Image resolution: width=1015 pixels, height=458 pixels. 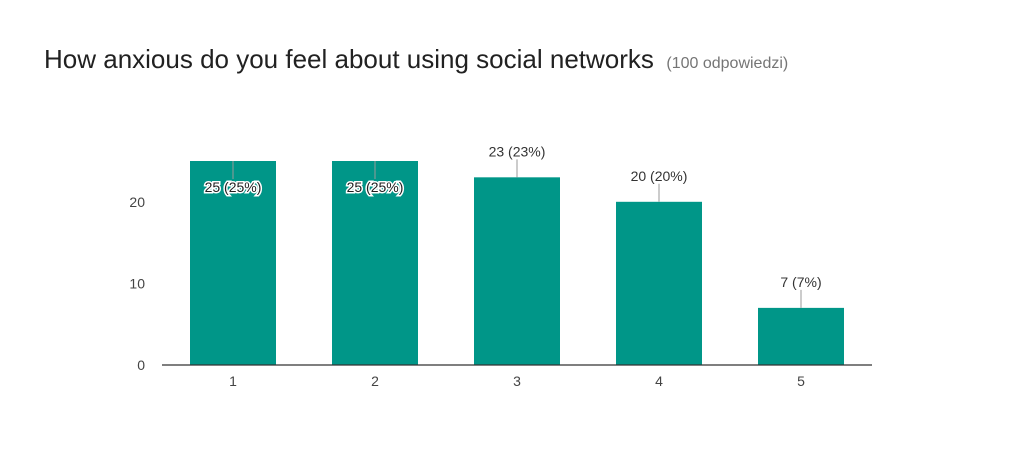 What do you see at coordinates (517, 151) in the screenshot?
I see `data-label: 23 (23%)` at bounding box center [517, 151].